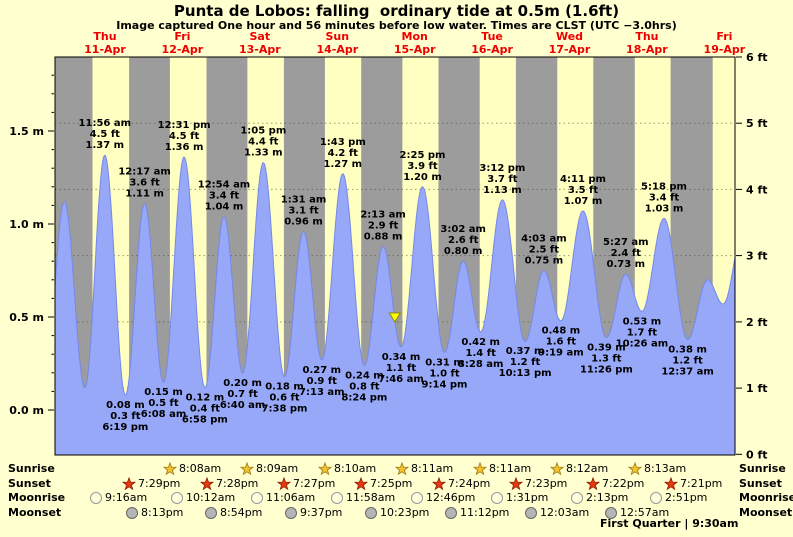 The height and width of the screenshot is (537, 793). I want to click on tide-high-label: 1.03 m, so click(664, 208).